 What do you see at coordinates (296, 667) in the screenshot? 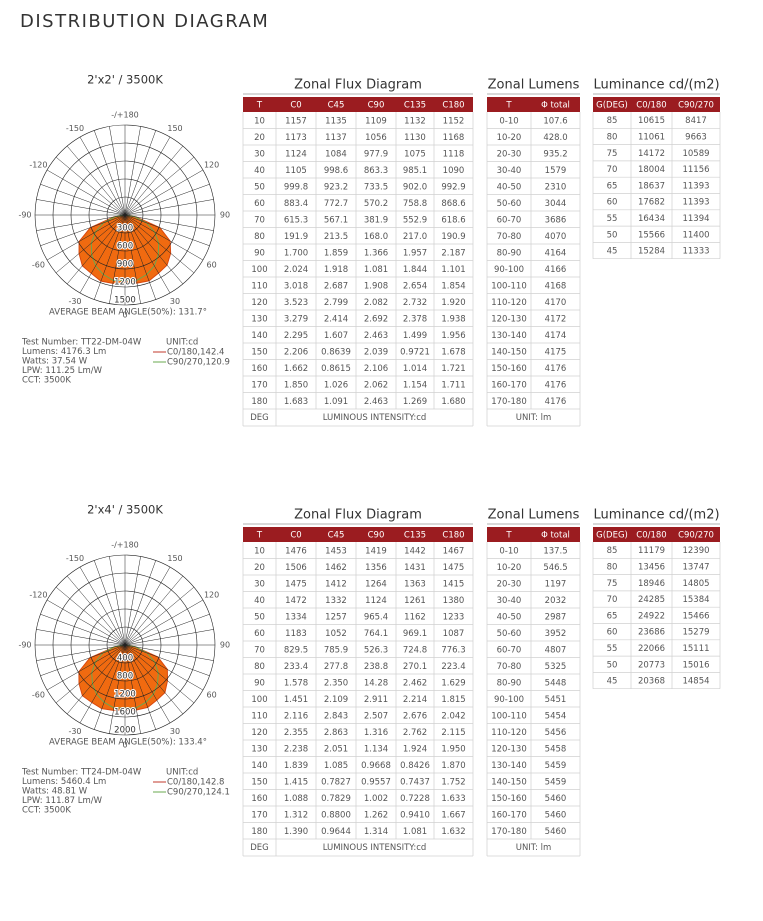
I see `cell: 233.4` at bounding box center [296, 667].